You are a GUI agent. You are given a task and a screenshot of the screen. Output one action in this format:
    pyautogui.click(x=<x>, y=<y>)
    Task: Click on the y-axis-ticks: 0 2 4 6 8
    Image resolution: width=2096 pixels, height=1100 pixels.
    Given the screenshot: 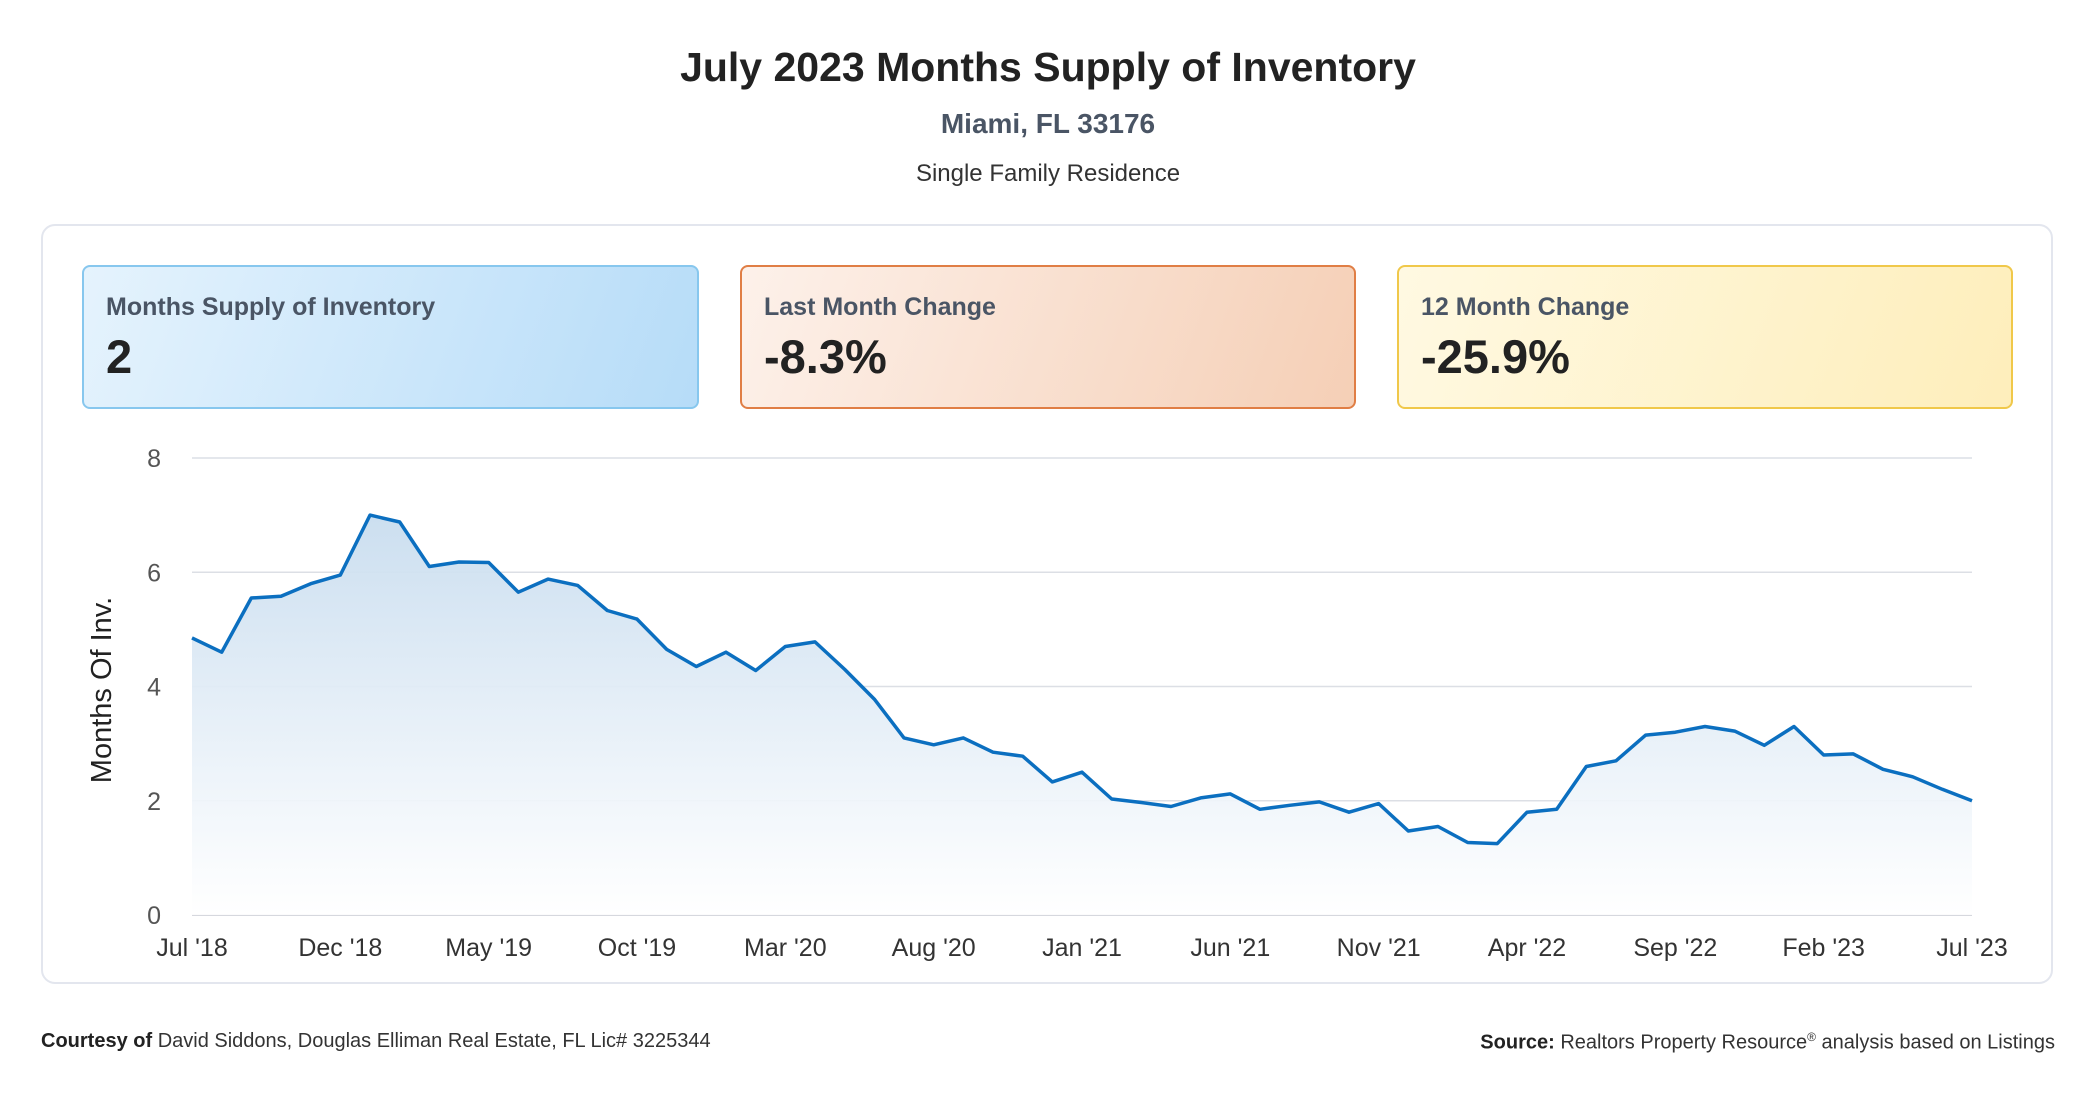 What is the action you would take?
    pyautogui.click(x=154, y=687)
    